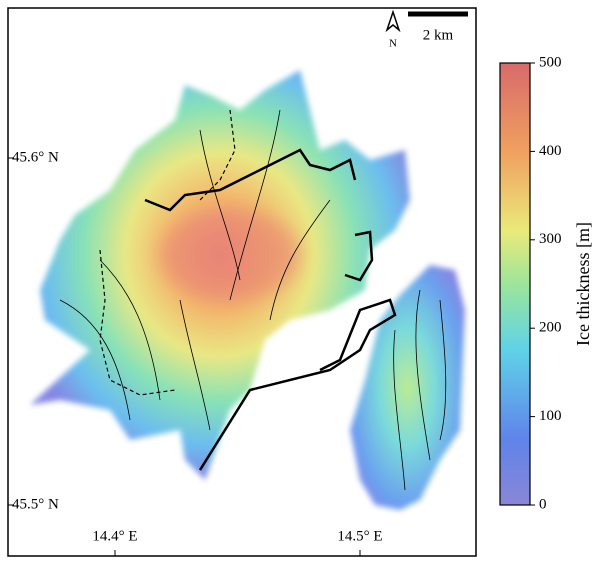  I want to click on colorbar-tick-label: 0, so click(543, 504).